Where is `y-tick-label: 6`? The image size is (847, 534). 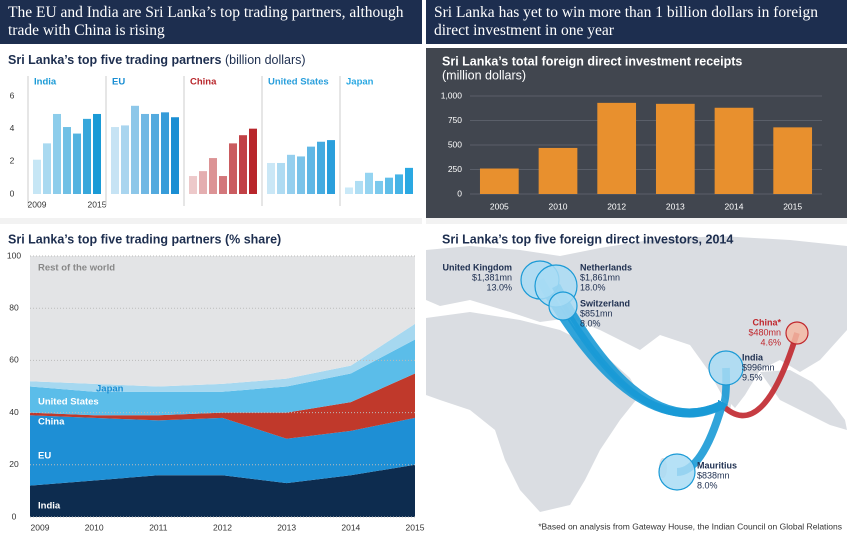
y-tick-label: 6 is located at coordinates (12, 95).